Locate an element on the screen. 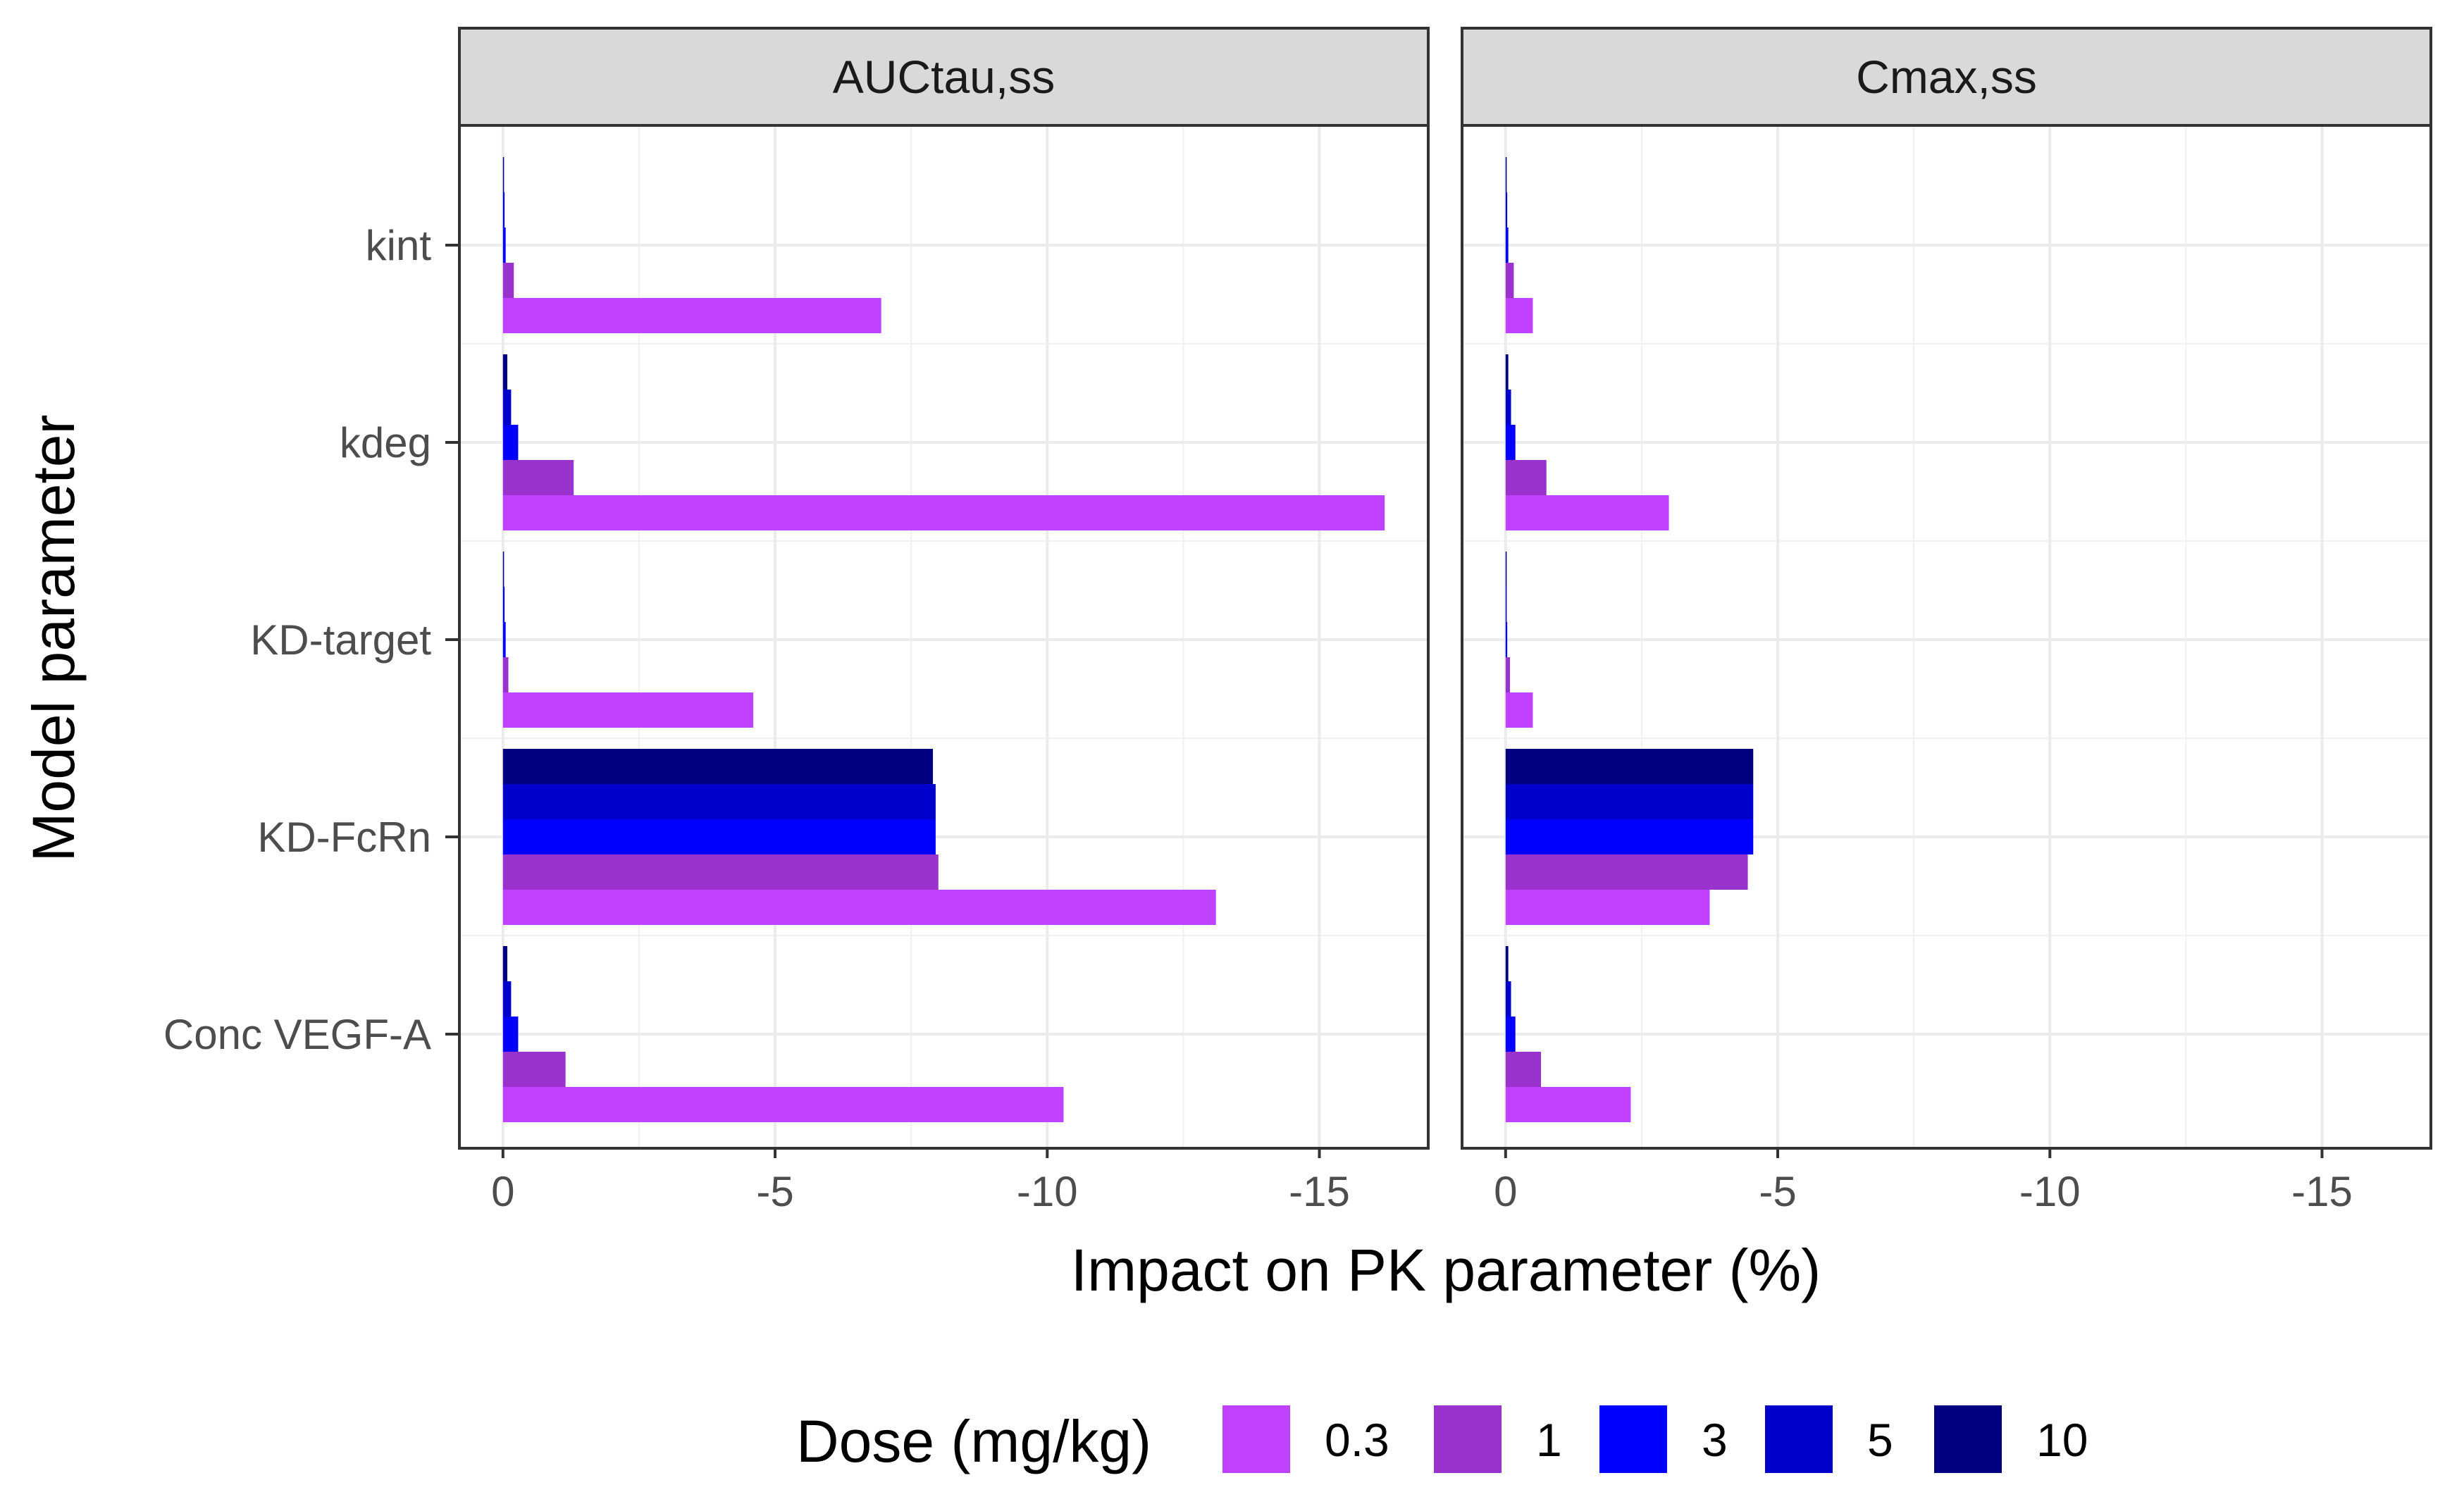  y-tick-label: KD-FcRn is located at coordinates (344, 838).